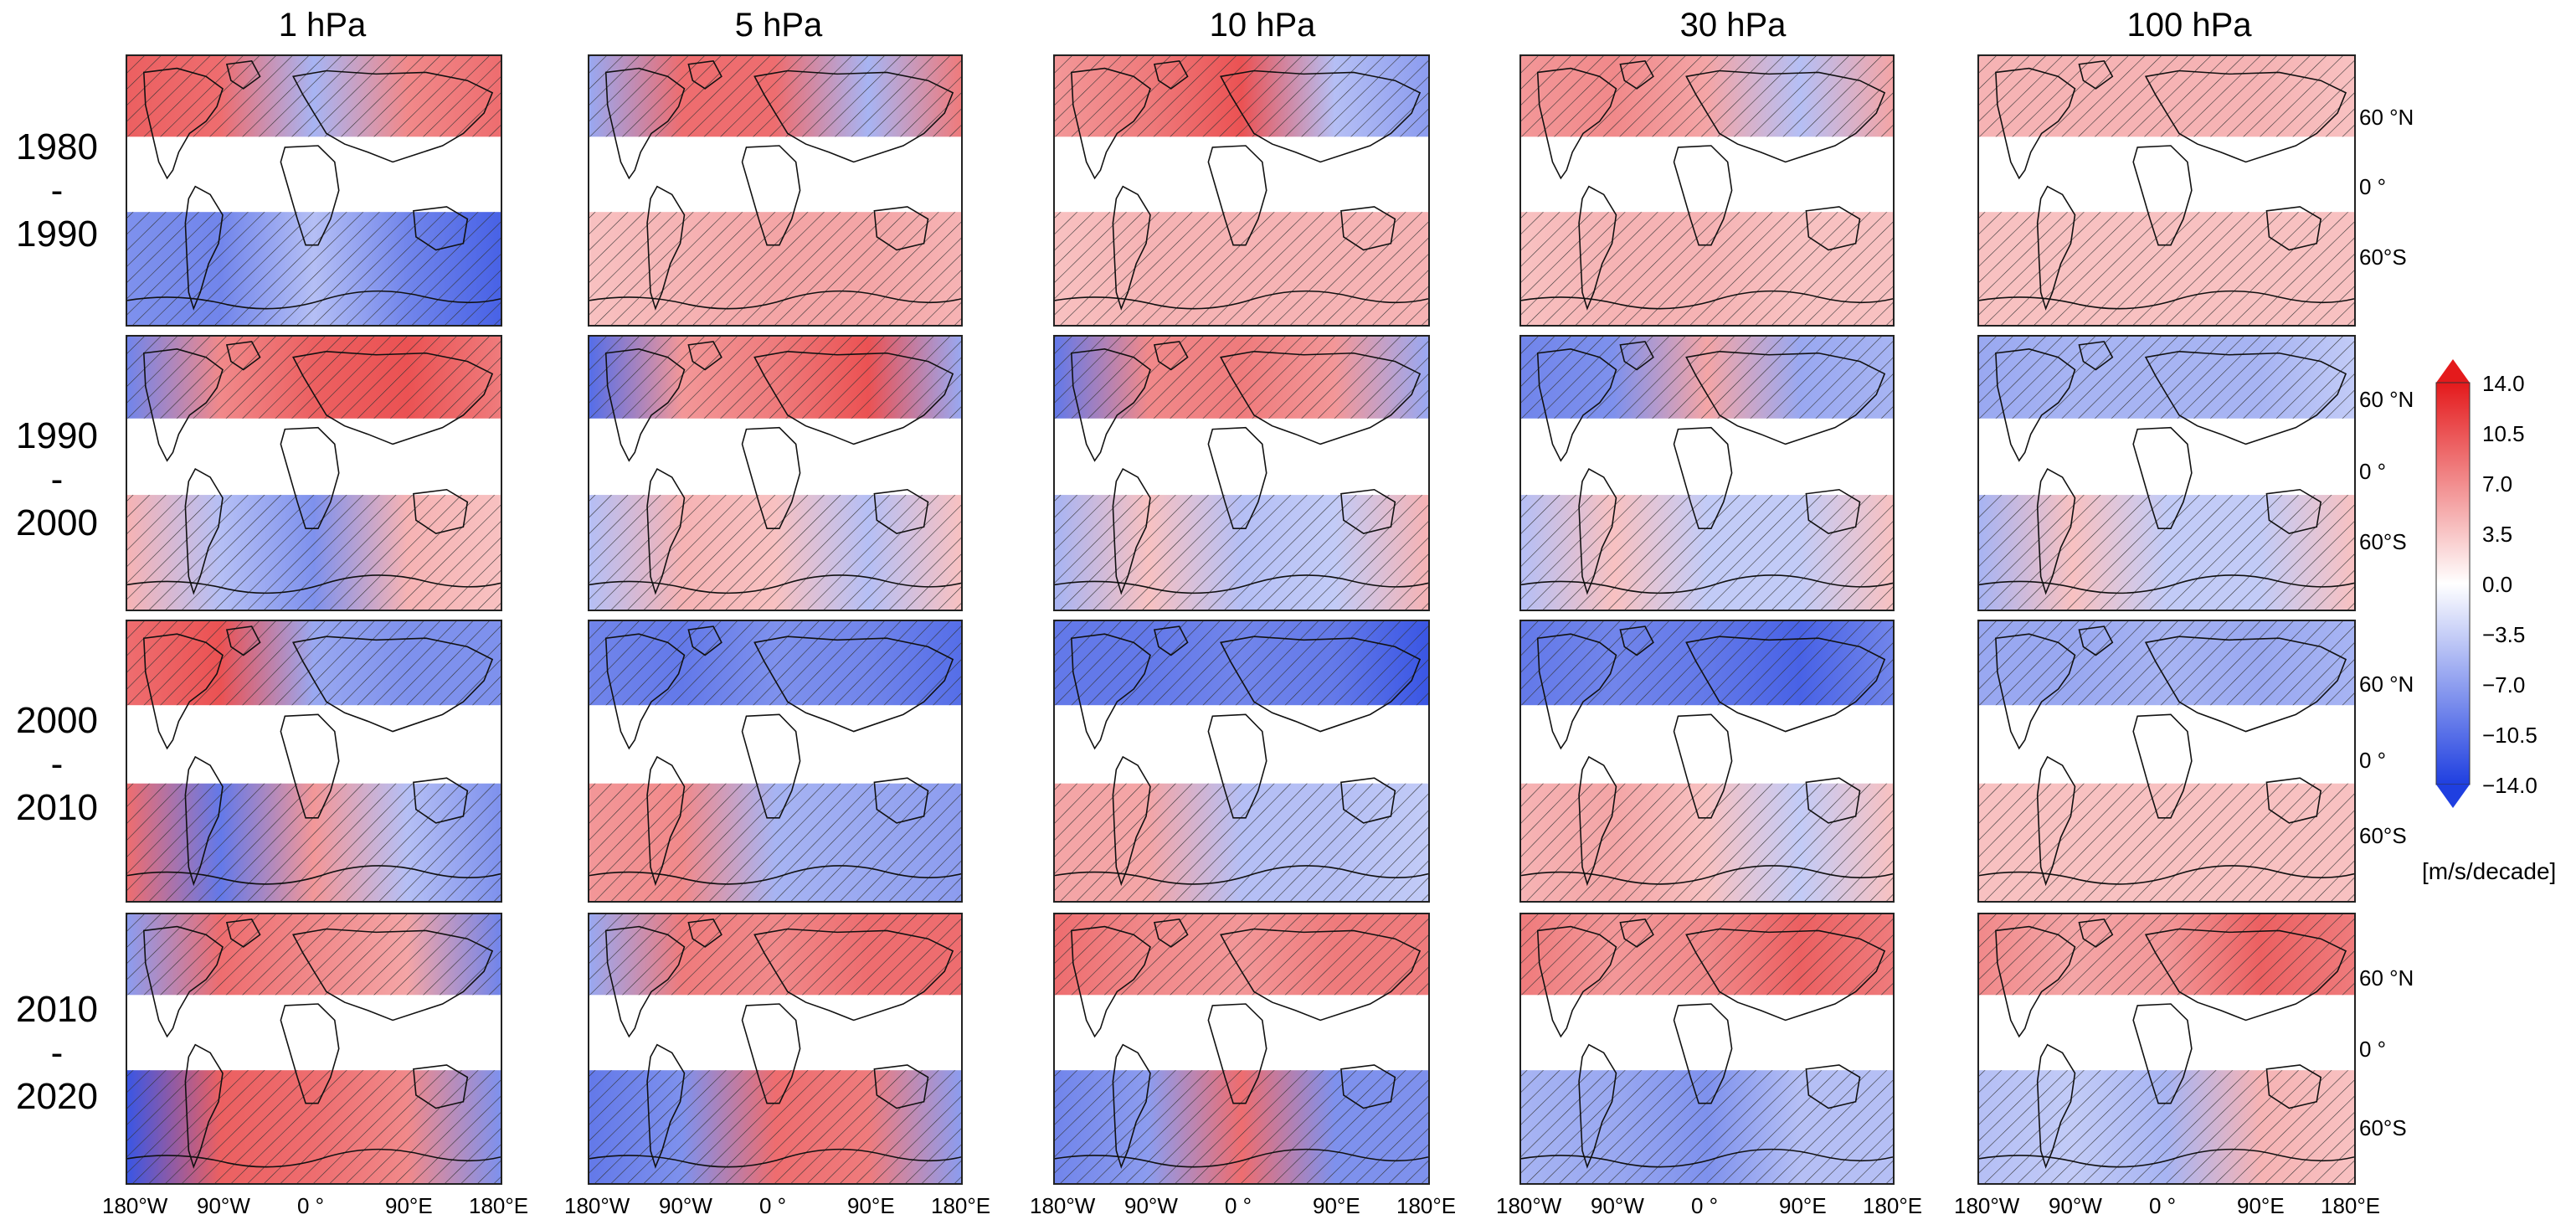 Image resolution: width=2576 pixels, height=1230 pixels. I want to click on colorbar-tick-neg-7: −7.0, so click(2504, 684).